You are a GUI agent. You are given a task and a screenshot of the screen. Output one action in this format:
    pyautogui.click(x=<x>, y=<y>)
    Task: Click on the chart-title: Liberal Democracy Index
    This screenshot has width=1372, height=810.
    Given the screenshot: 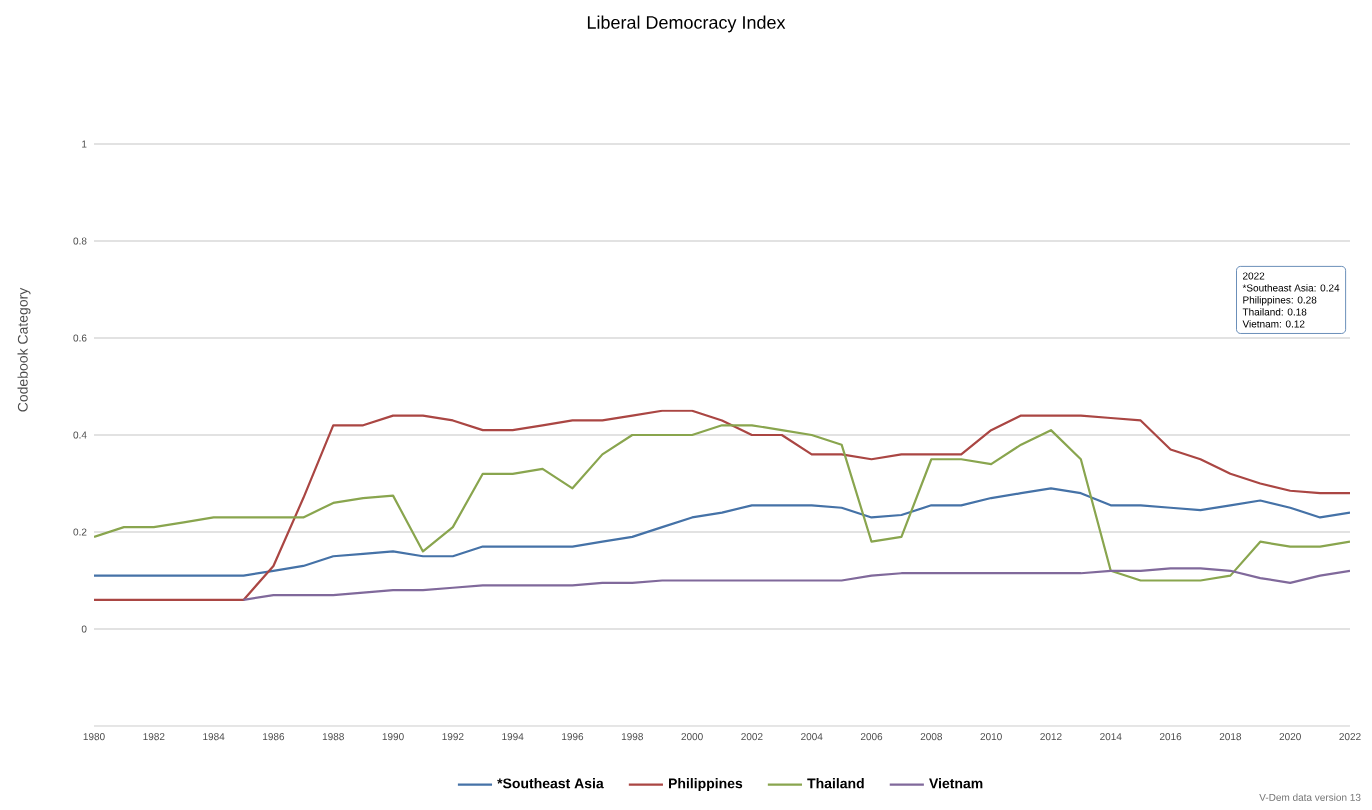 What is the action you would take?
    pyautogui.click(x=686, y=24)
    